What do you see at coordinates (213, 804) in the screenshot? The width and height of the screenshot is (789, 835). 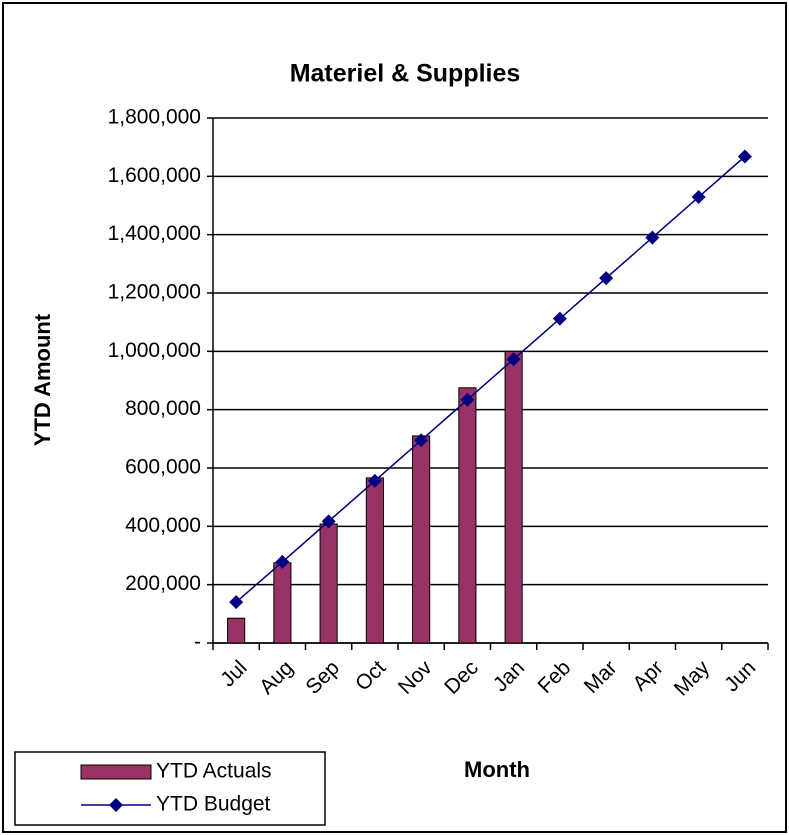 I see `legend-label: YTD Budget` at bounding box center [213, 804].